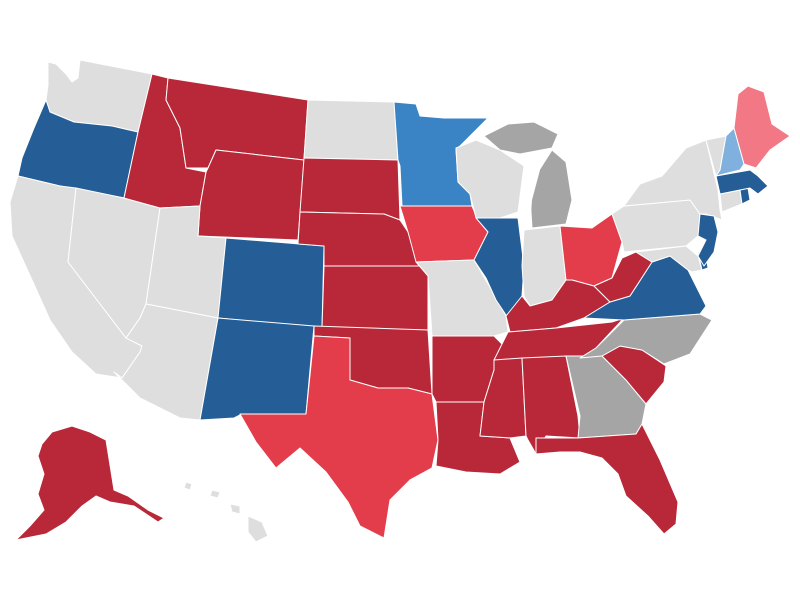 The image size is (800, 600). What do you see at coordinates (339, 437) in the screenshot?
I see `state-tx` at bounding box center [339, 437].